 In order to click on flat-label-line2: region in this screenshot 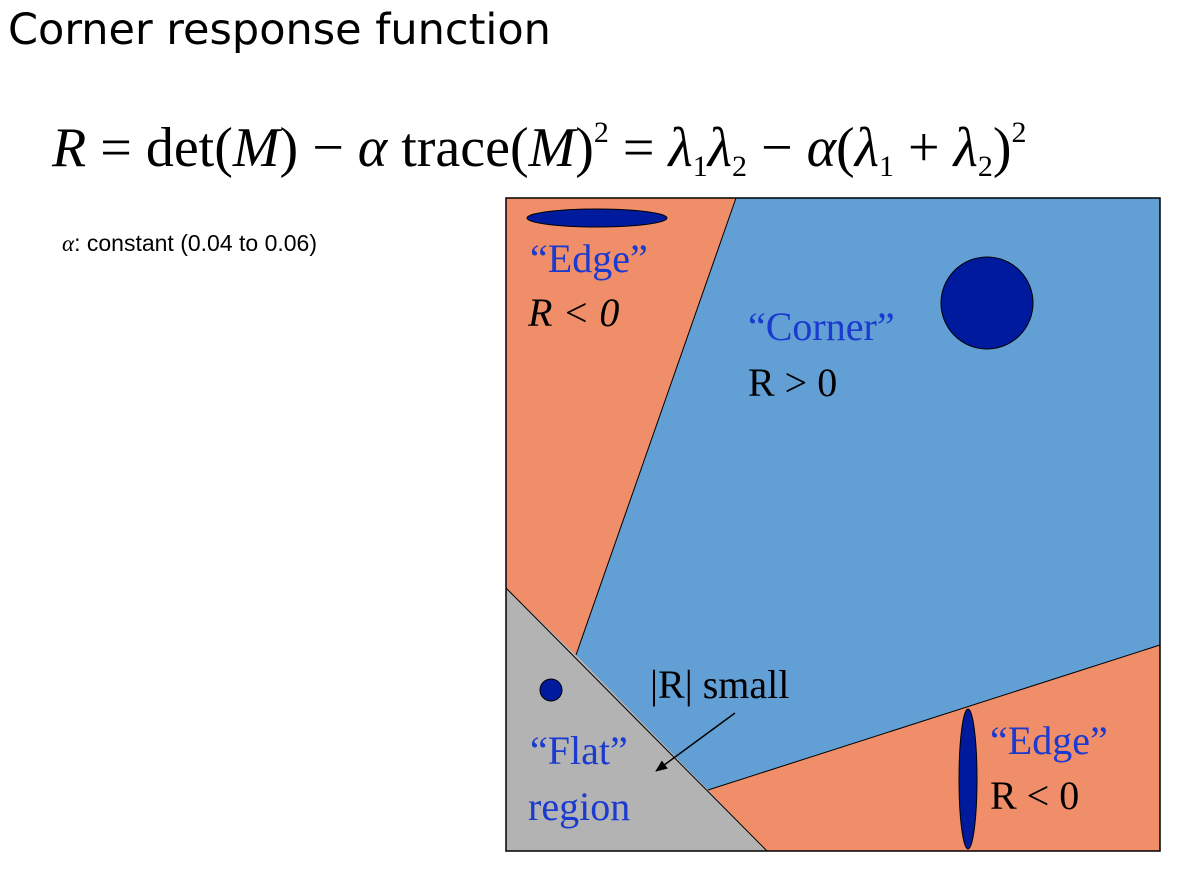, I will do `click(579, 806)`.